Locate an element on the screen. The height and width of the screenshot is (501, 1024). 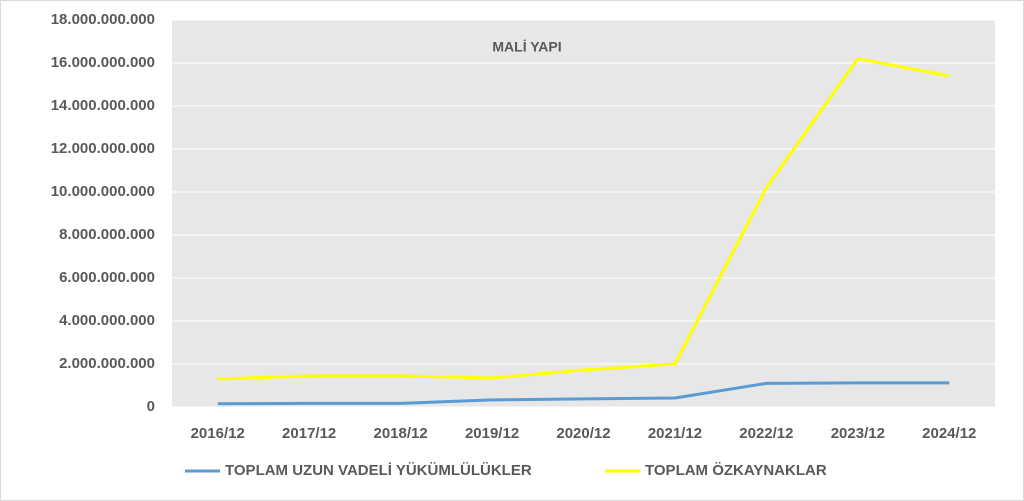
legend-label: TOPLAM UZUN VADELİ YÜKÜMLÜLÜKLER is located at coordinates (378, 470).